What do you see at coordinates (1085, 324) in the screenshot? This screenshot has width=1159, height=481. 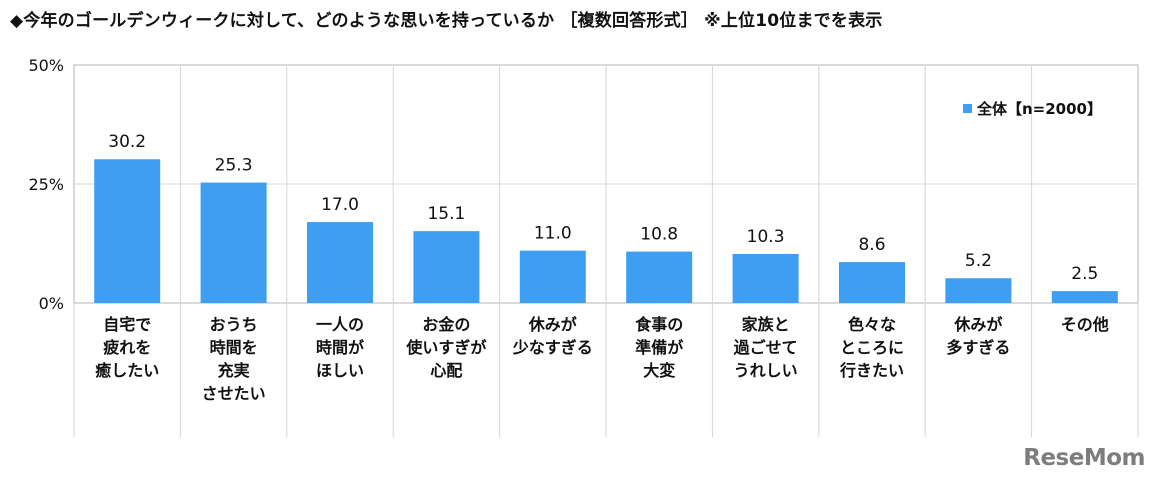 I see `x-category-label: その他` at bounding box center [1085, 324].